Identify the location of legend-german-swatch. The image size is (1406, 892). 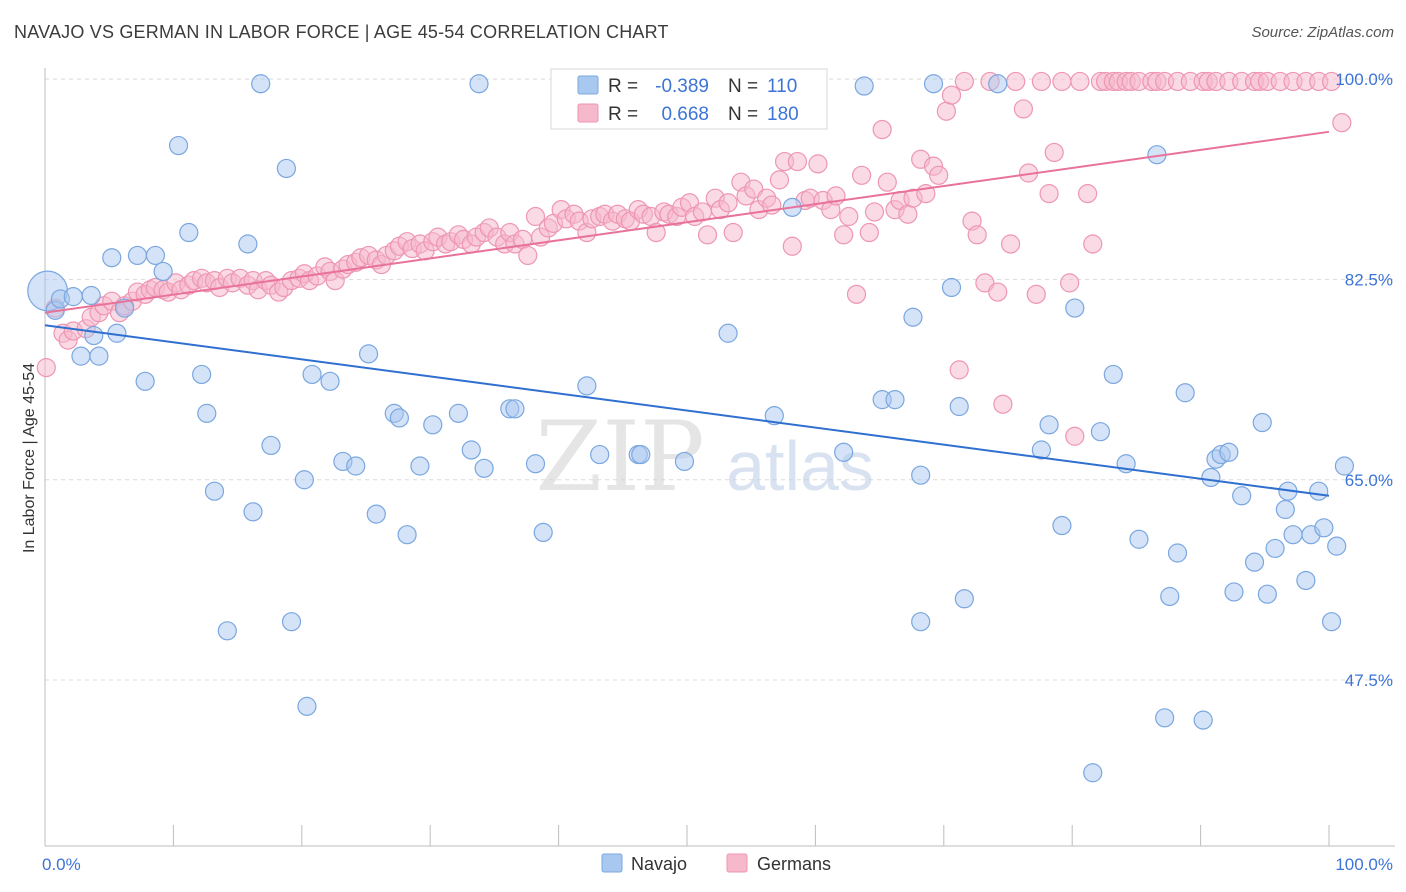
(588, 113).